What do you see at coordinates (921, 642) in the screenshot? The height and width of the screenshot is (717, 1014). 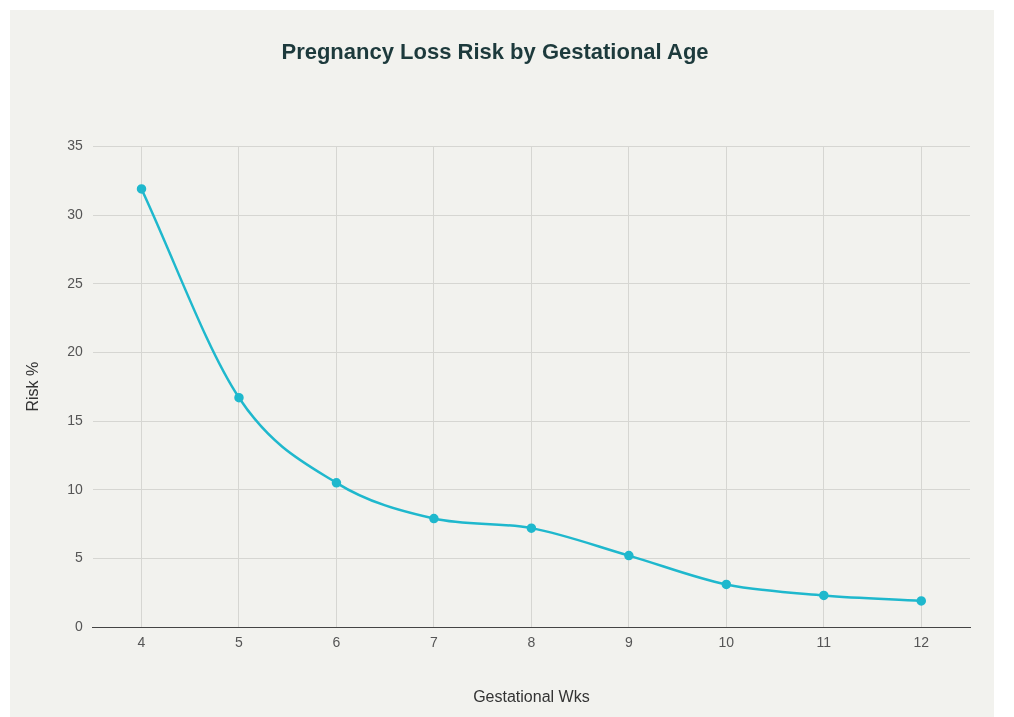 I see `x-tick-label: 12` at bounding box center [921, 642].